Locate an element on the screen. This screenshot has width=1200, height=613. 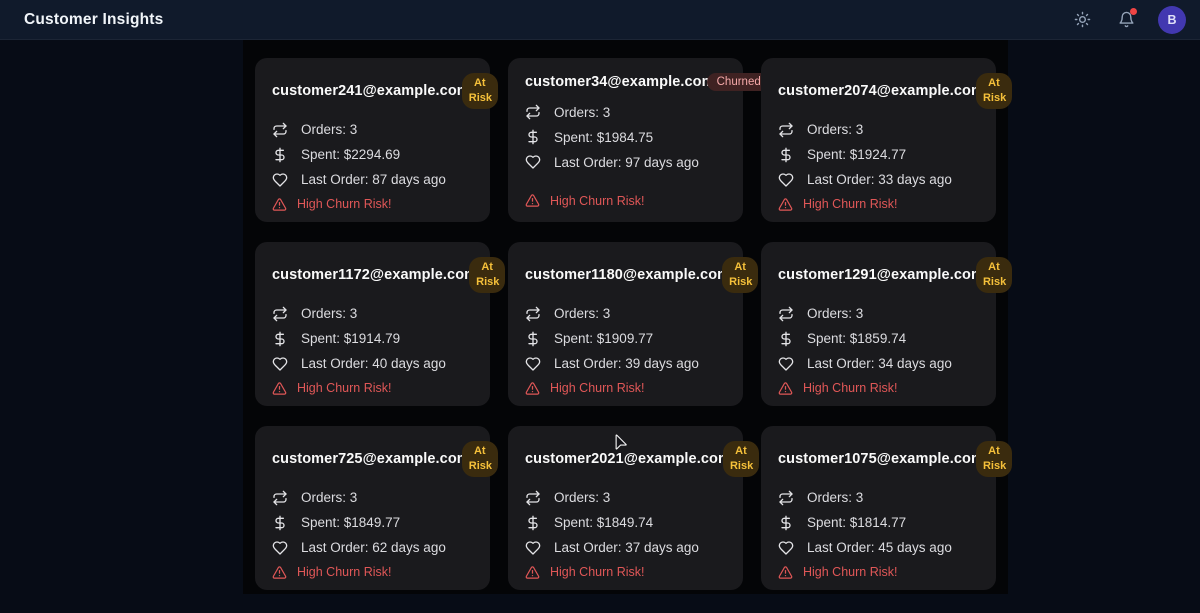
last-order-value: Last Order: 97 days ago is located at coordinates (626, 162).